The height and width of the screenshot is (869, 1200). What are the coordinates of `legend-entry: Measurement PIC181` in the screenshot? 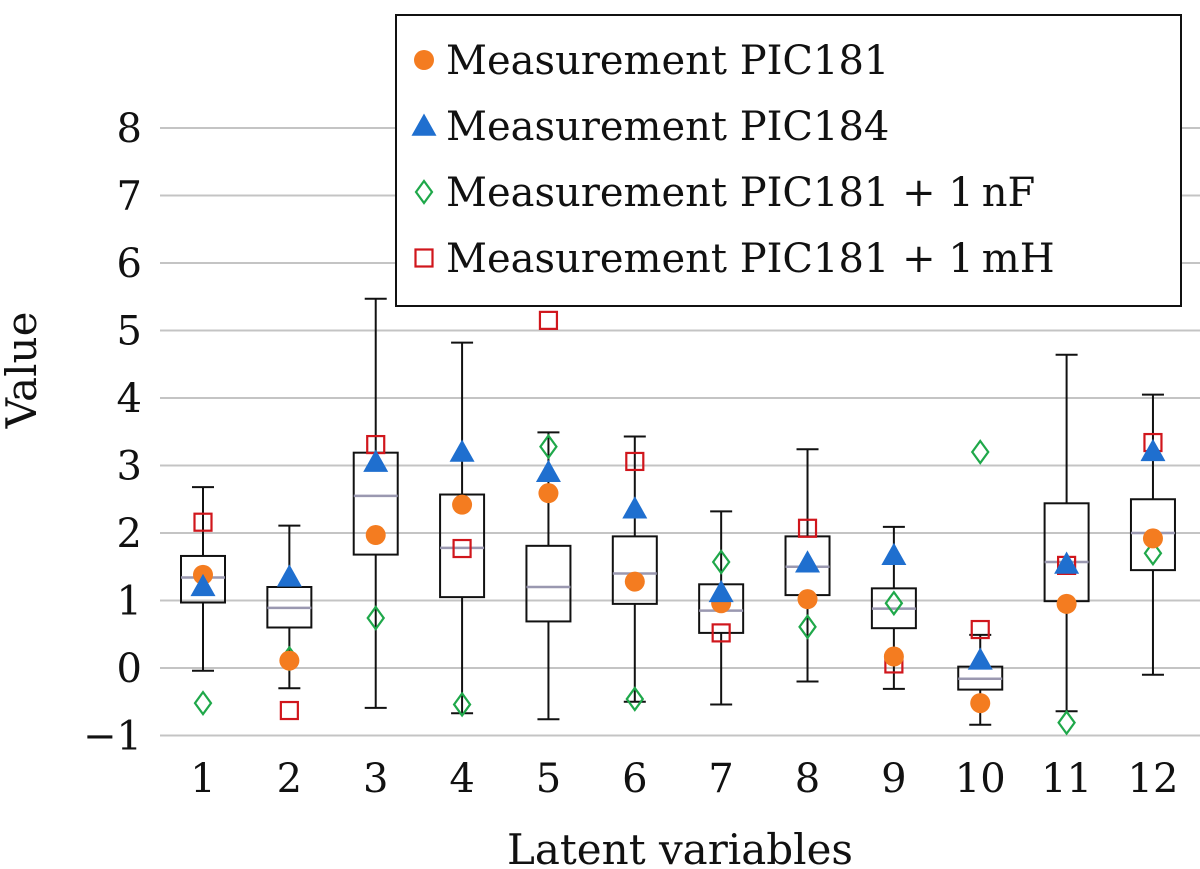 It's located at (651, 61).